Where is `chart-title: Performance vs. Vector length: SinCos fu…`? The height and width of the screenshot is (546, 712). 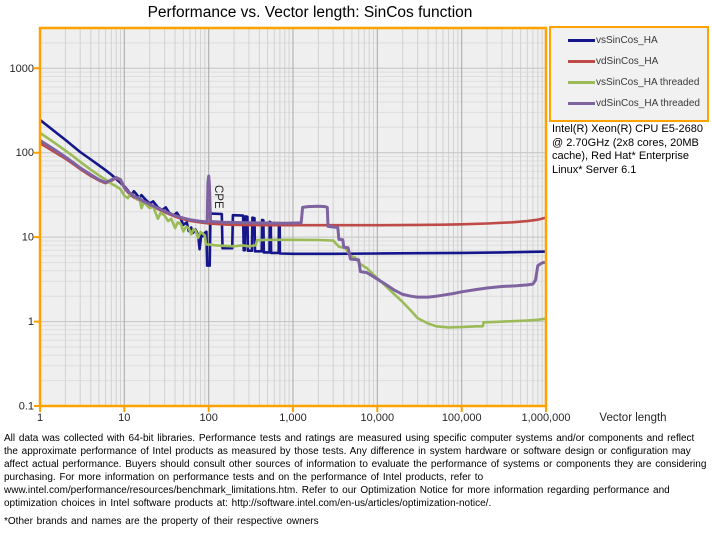
chart-title: Performance vs. Vector length: SinCos fu… is located at coordinates (310, 12).